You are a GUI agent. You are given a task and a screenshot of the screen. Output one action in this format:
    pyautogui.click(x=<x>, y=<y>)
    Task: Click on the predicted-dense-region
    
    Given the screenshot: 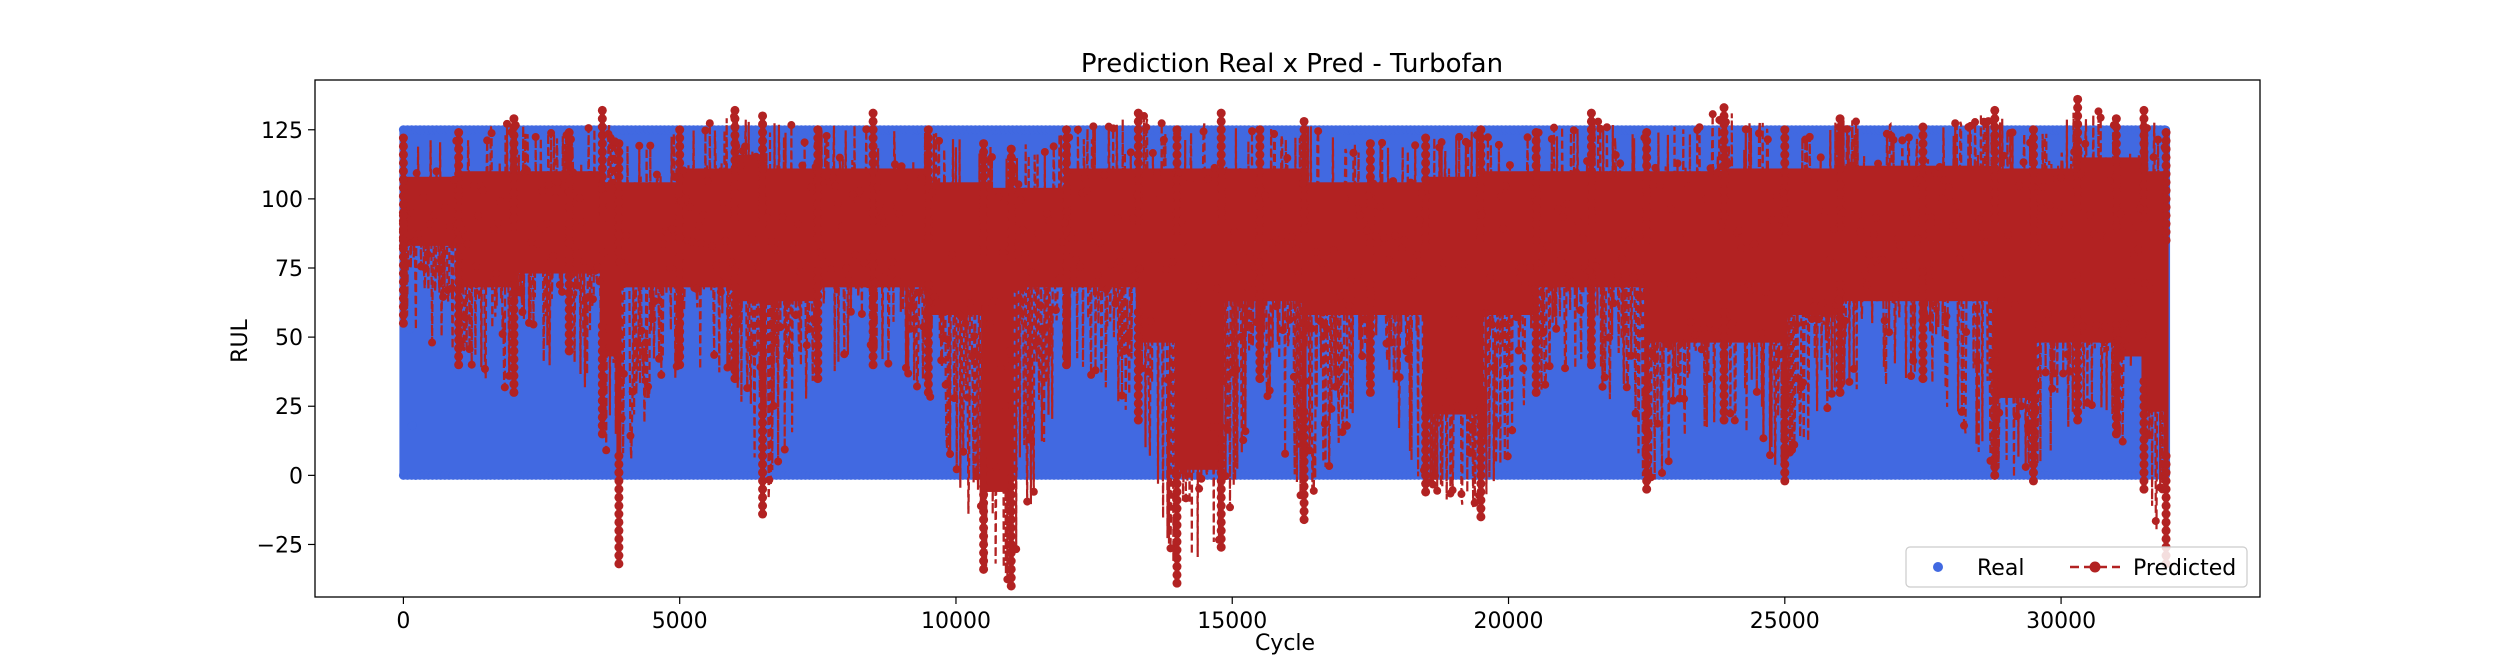 What is the action you would take?
    pyautogui.click(x=1508, y=243)
    